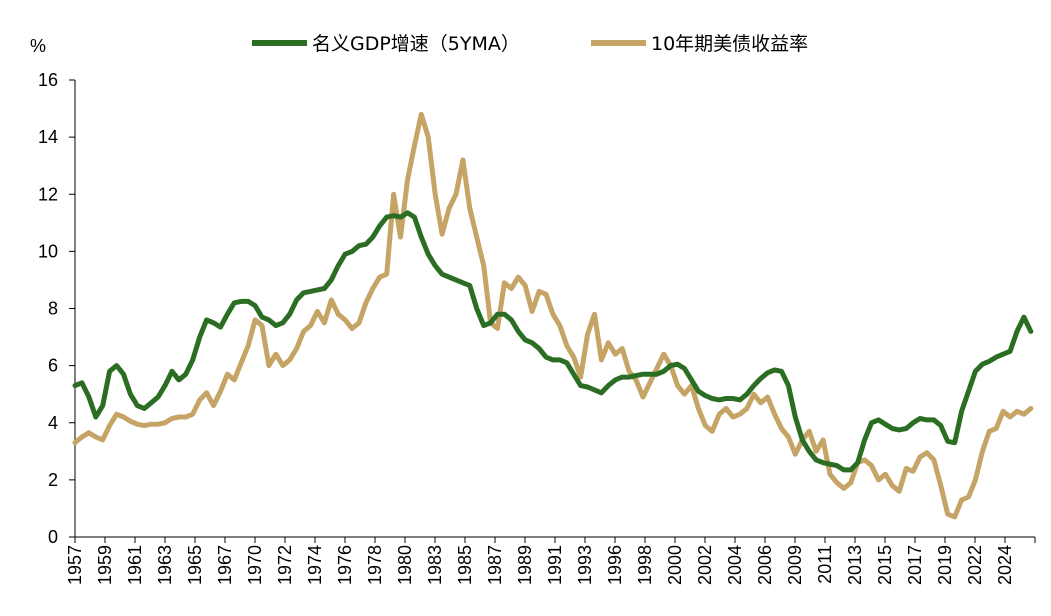  Describe the element at coordinates (405, 565) in the screenshot. I see `x-tick-label: 1980` at that location.